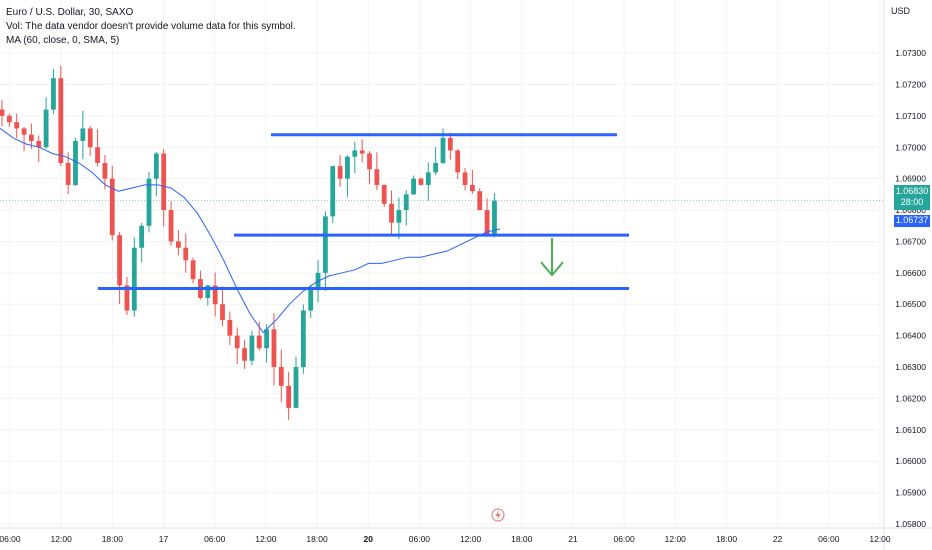 This screenshot has width=932, height=550. Describe the element at coordinates (910, 461) in the screenshot. I see `y-tick-label: 1.06000` at that location.